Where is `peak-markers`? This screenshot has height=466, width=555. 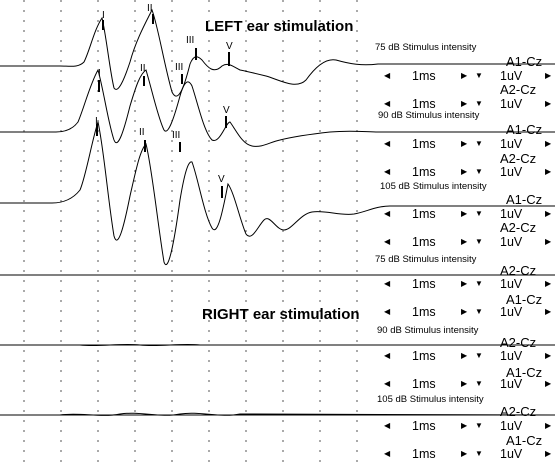
peak-markers is located at coordinates (163, 106).